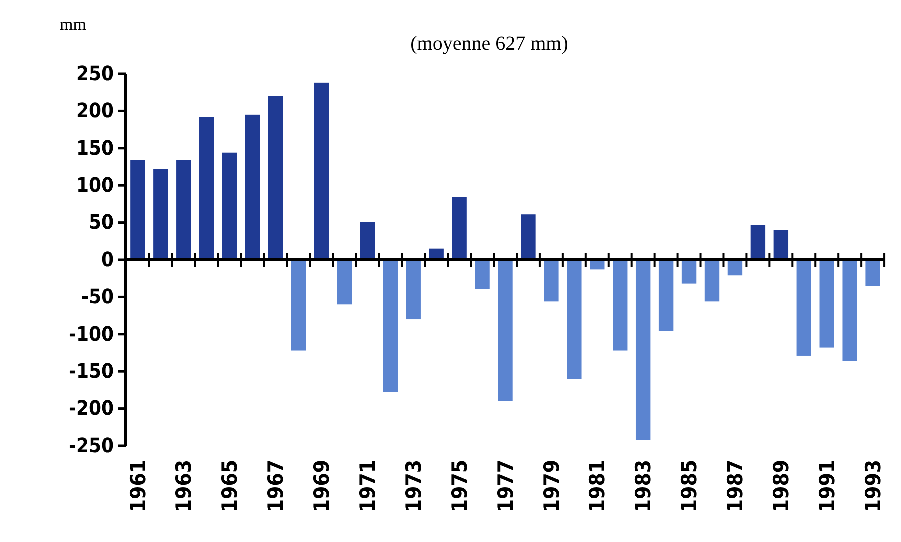 The height and width of the screenshot is (542, 901). Describe the element at coordinates (230, 486) in the screenshot. I see `x-tick-label: 1965` at that location.